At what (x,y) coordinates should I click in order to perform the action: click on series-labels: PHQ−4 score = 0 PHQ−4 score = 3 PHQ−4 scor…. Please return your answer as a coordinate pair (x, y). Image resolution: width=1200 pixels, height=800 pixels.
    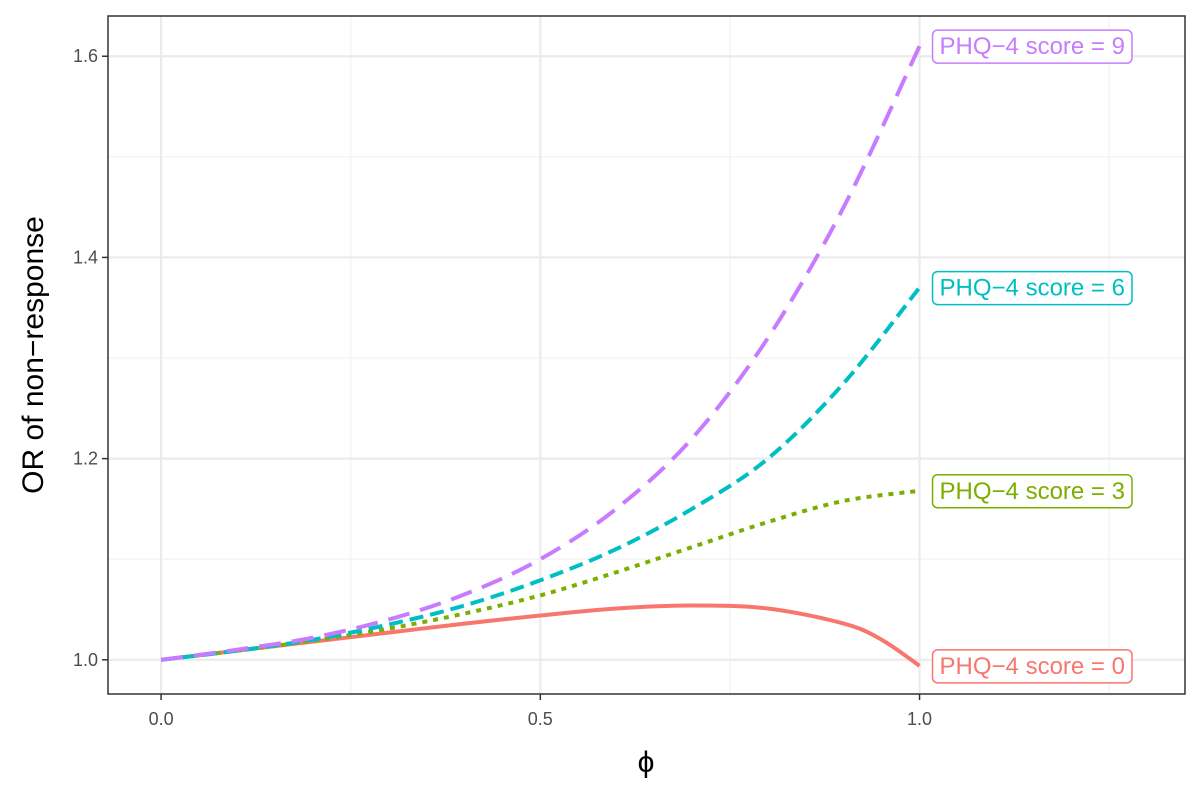
    Looking at the image, I should click on (1032, 356).